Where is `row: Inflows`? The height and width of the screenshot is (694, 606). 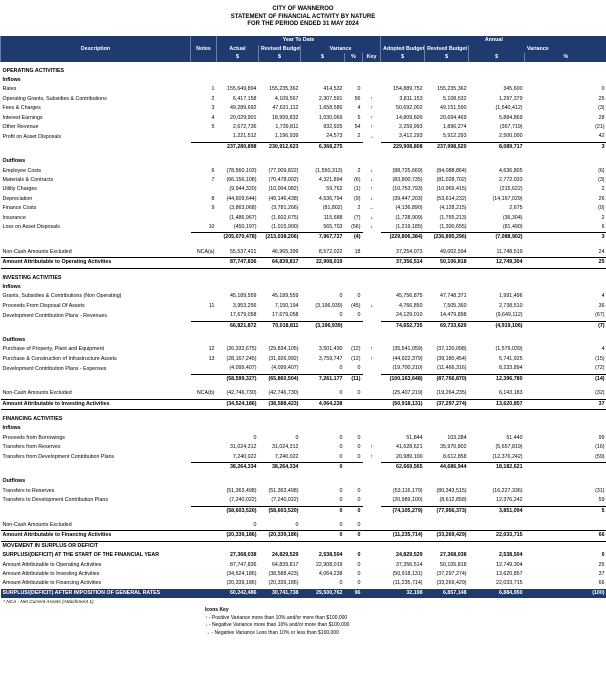
row: Inflows is located at coordinates (303, 287).